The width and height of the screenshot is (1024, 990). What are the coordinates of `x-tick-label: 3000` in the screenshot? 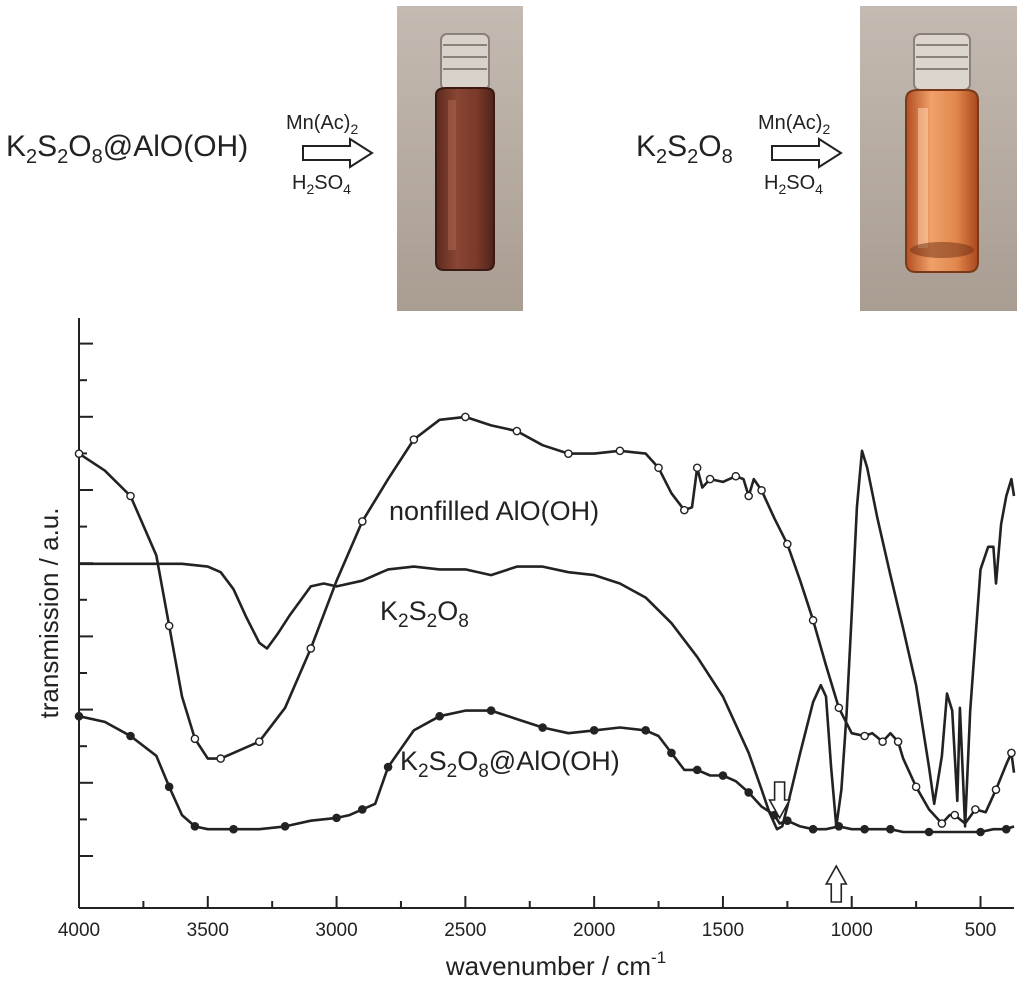 It's located at (336, 930).